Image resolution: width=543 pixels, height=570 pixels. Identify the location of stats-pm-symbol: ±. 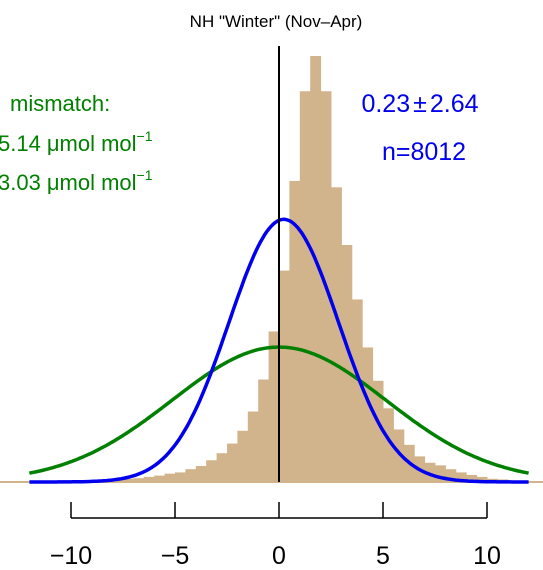
(420, 104).